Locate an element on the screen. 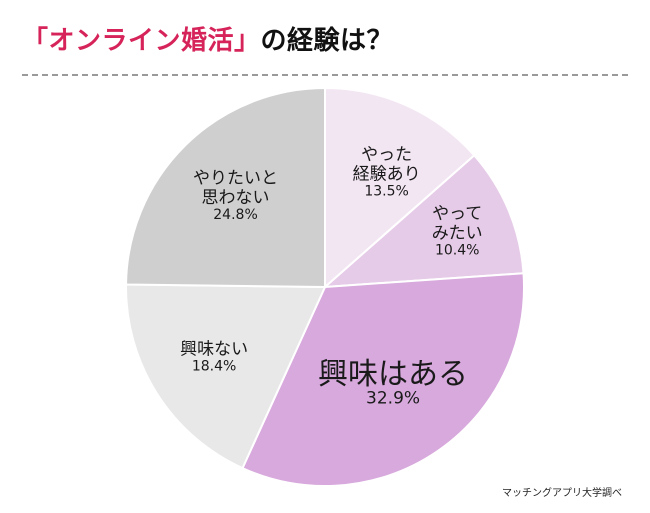  slice-percent: 32.9% is located at coordinates (393, 399).